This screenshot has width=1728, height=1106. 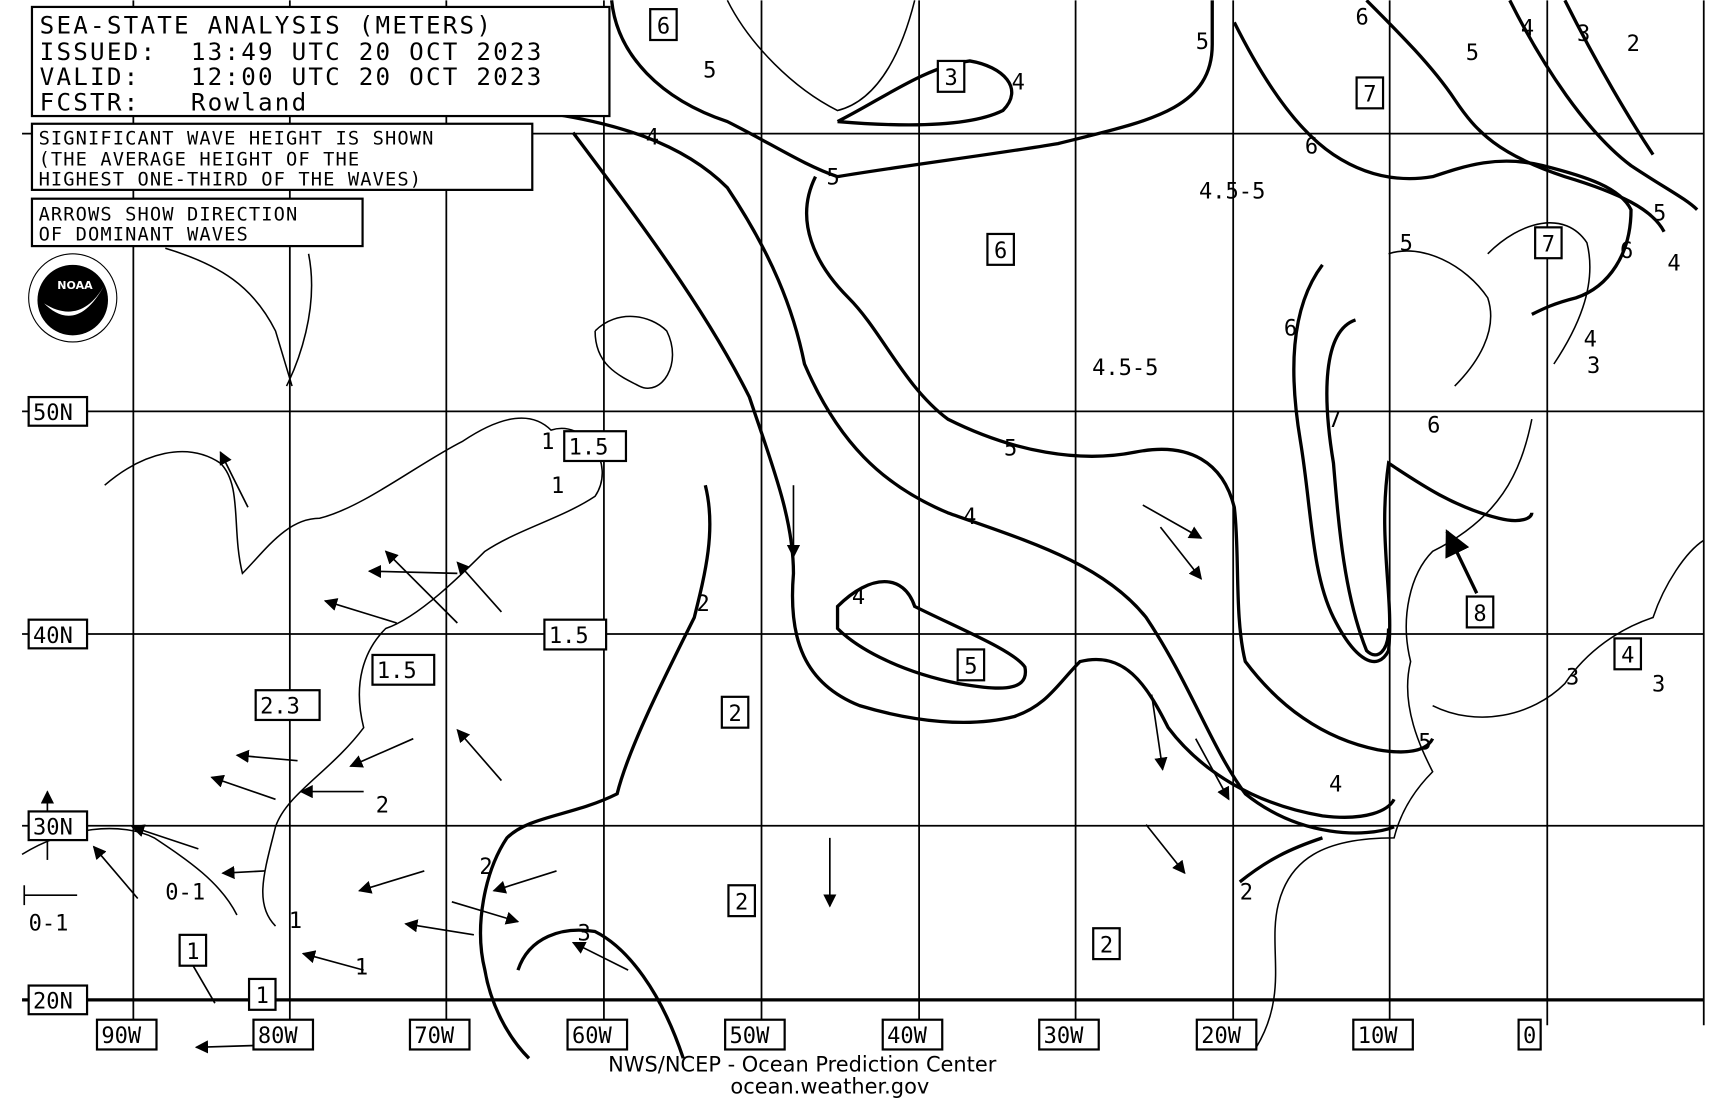 I want to click on lon-label: 20W, so click(x=1221, y=1036).